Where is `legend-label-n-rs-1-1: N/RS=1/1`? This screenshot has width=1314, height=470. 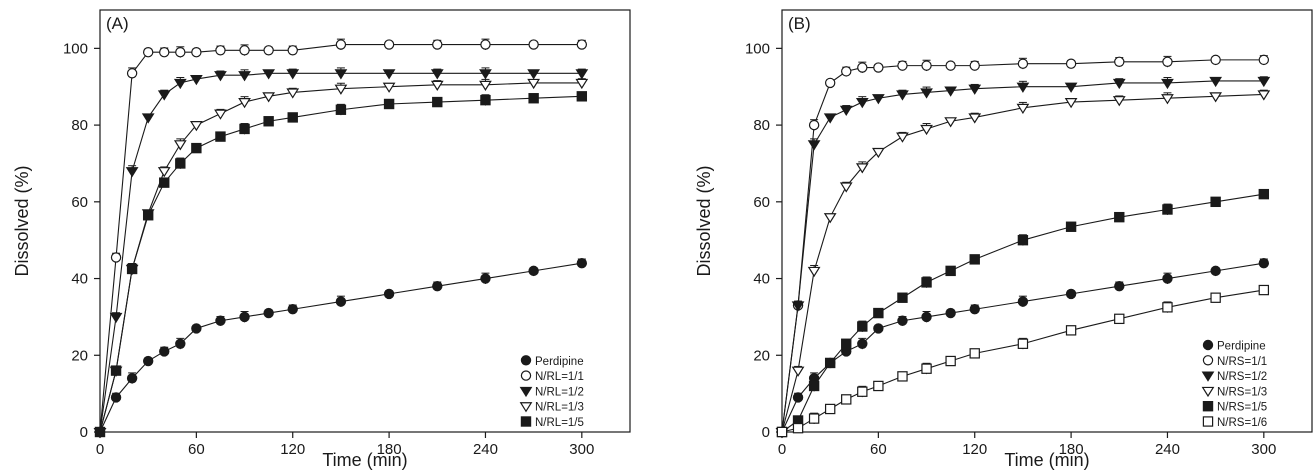 legend-label-n-rs-1-1: N/RS=1/1 is located at coordinates (1242, 362).